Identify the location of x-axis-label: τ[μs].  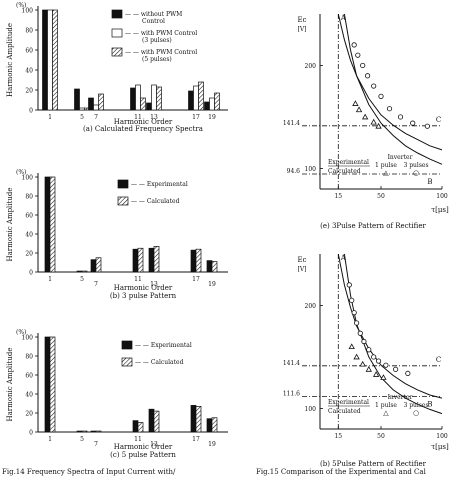
(440, 210).